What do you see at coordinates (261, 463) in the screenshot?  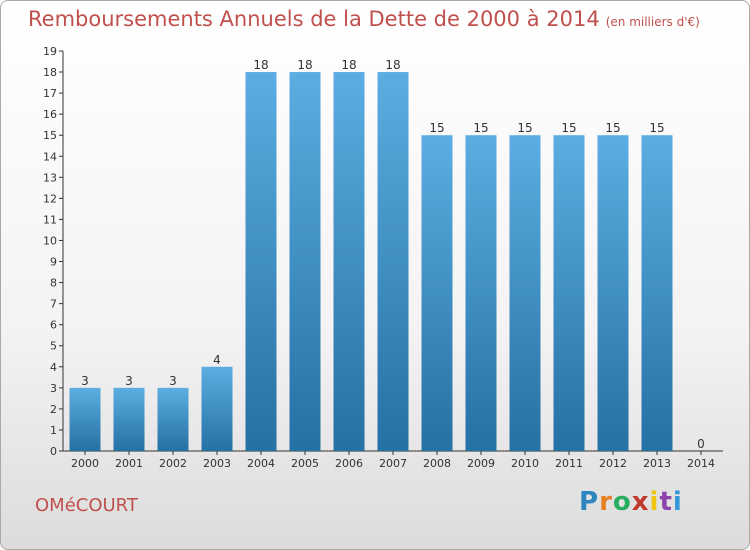 I see `x-tick-label: 2004` at bounding box center [261, 463].